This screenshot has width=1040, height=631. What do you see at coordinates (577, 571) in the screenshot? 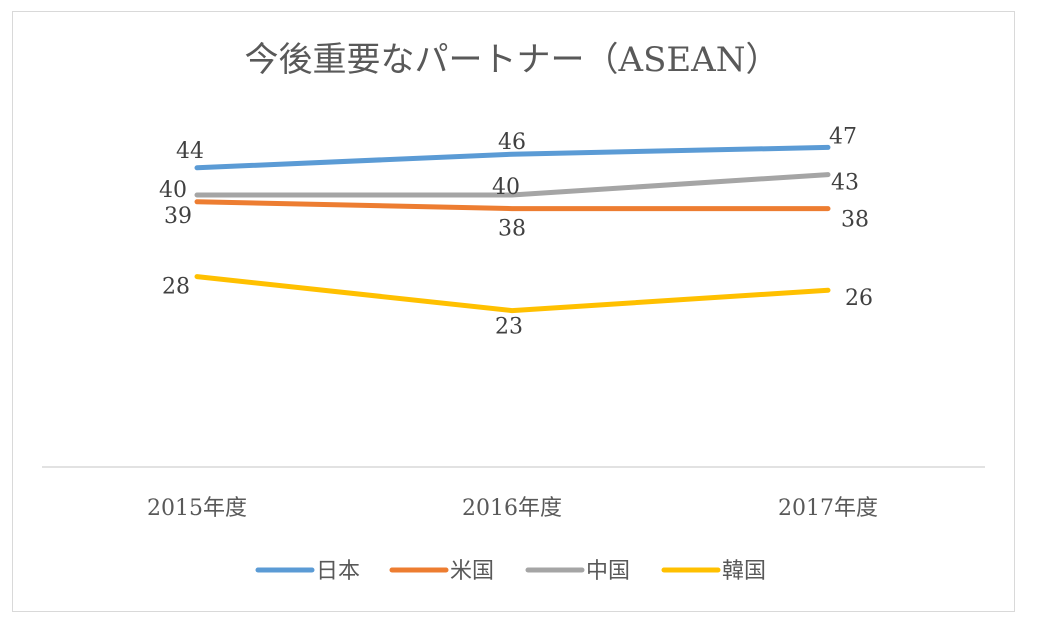
I see `legend-item: 中国` at bounding box center [577, 571].